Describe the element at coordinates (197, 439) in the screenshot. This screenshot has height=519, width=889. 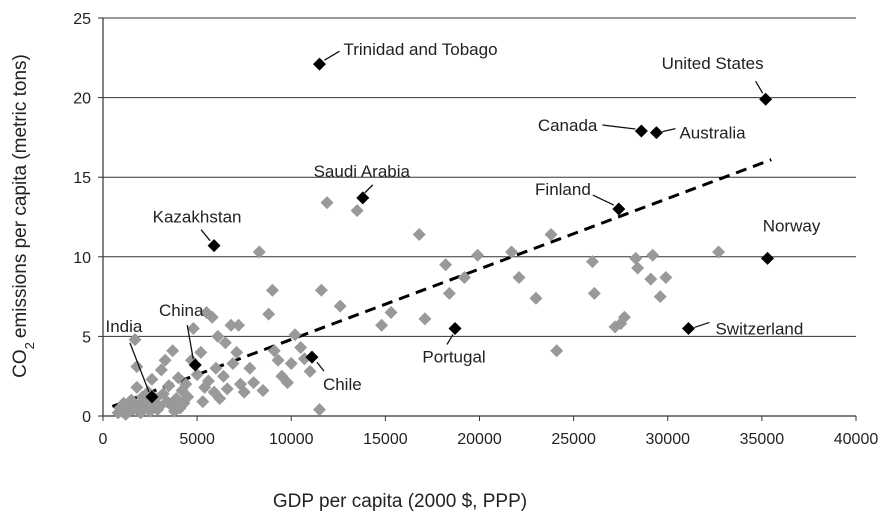
I see `x-tick-label-5000: 5000` at that location.